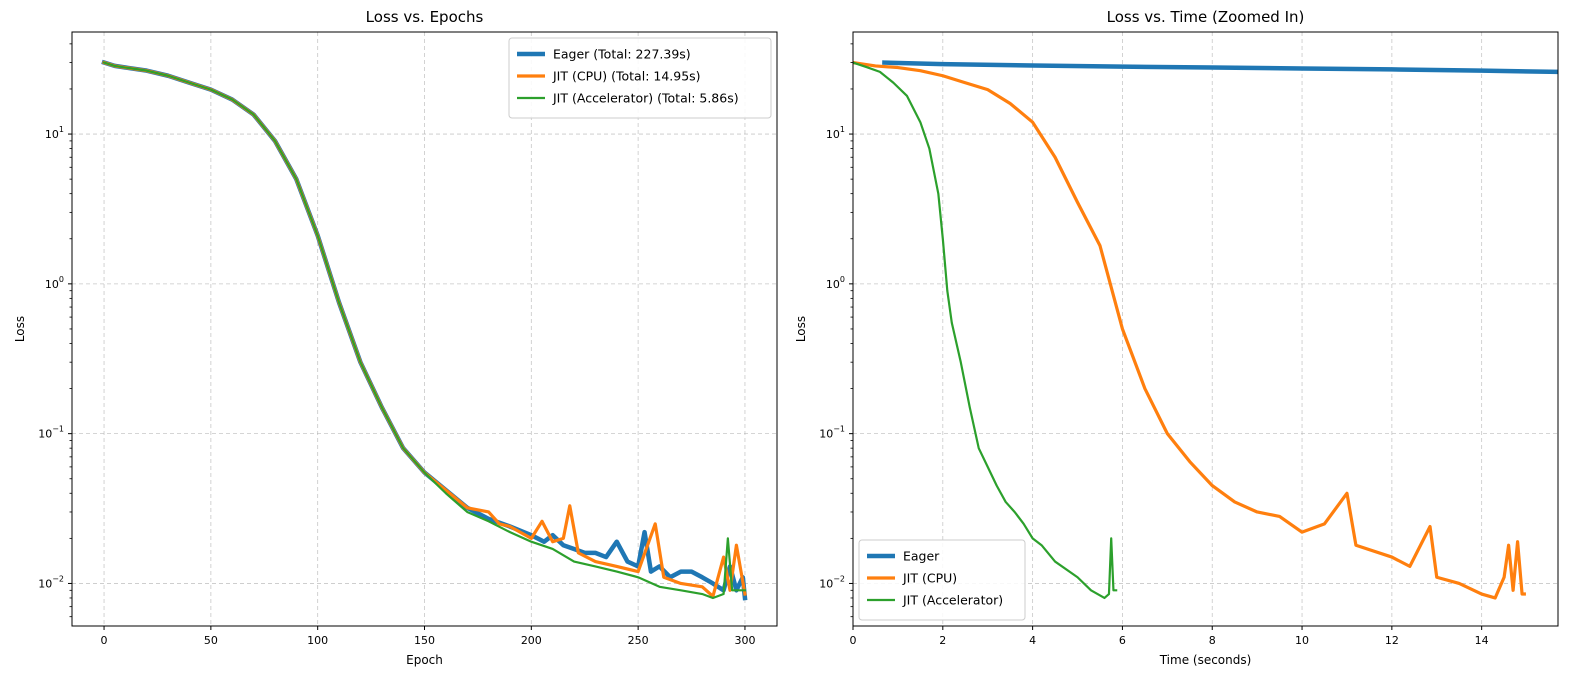 The image size is (1590, 690). What do you see at coordinates (1302, 640) in the screenshot?
I see `x-tick-label: 10` at bounding box center [1302, 640].